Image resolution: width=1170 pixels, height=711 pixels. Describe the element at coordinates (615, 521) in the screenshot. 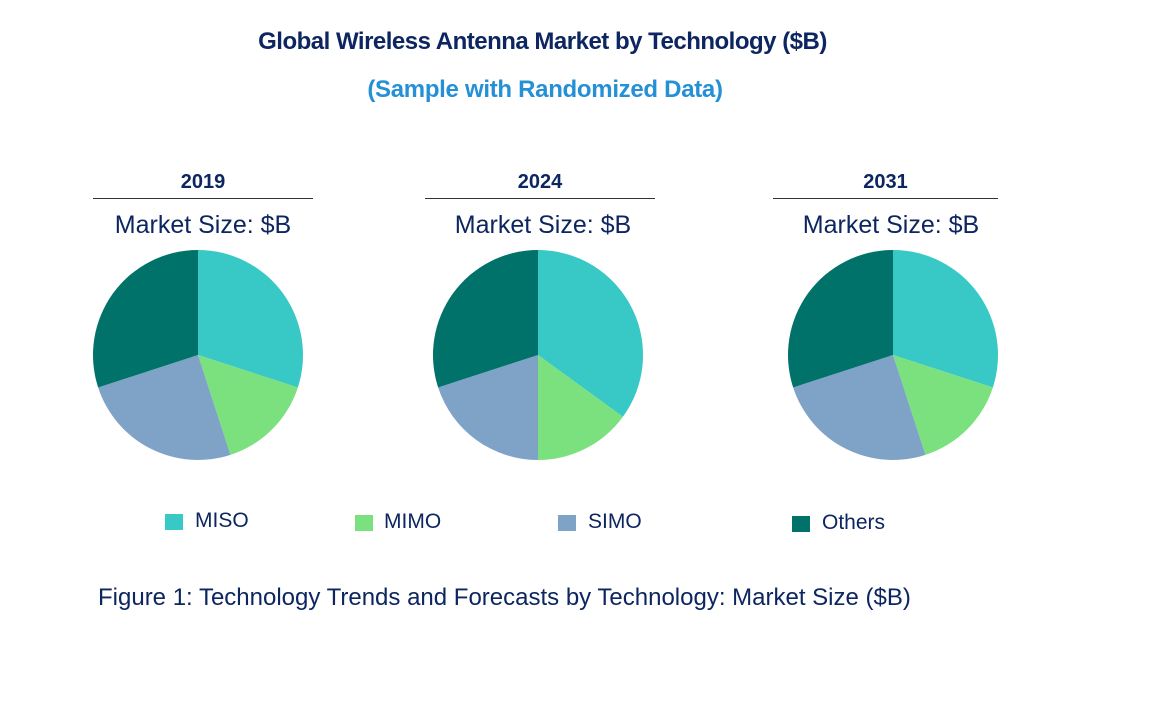

I see `legend-label-simo: SIMO` at that location.